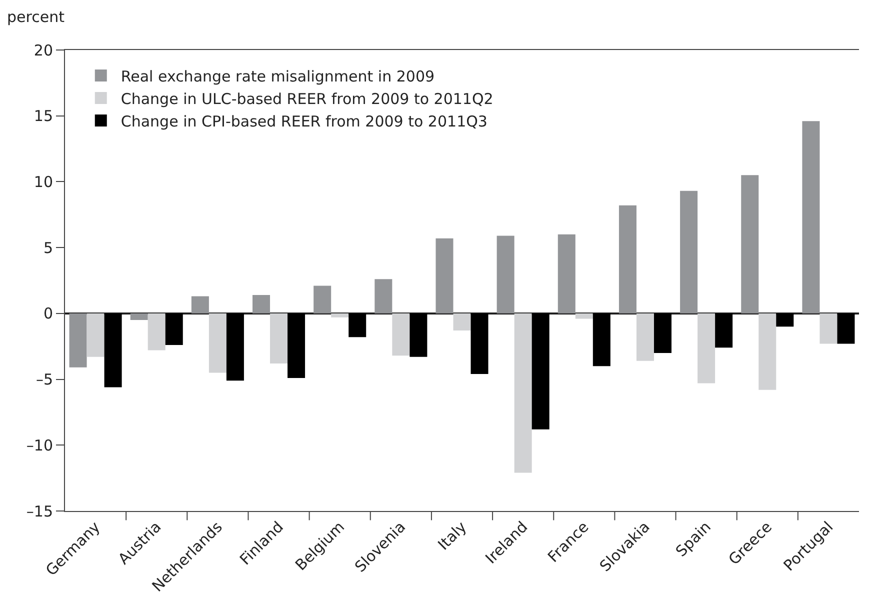 This screenshot has height=606, width=869. Describe the element at coordinates (39, 511) in the screenshot. I see `y-tick-label: –15` at that location.